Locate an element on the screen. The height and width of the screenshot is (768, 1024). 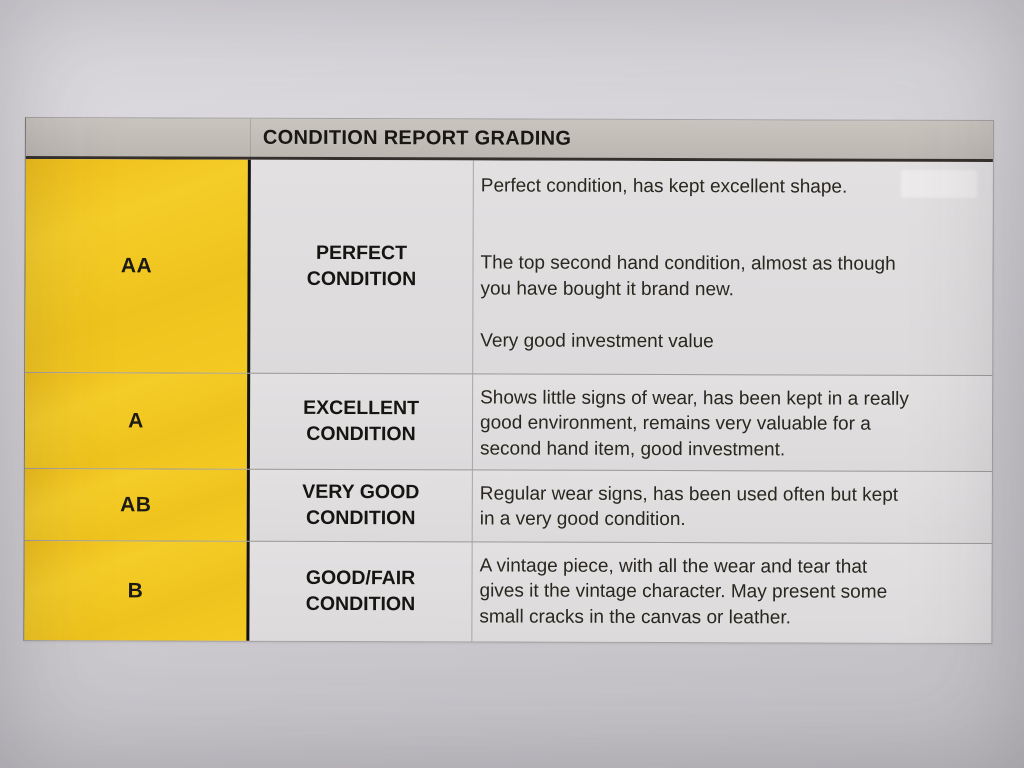
condition-name-cell: PERFECT CONDITION is located at coordinates (362, 266).